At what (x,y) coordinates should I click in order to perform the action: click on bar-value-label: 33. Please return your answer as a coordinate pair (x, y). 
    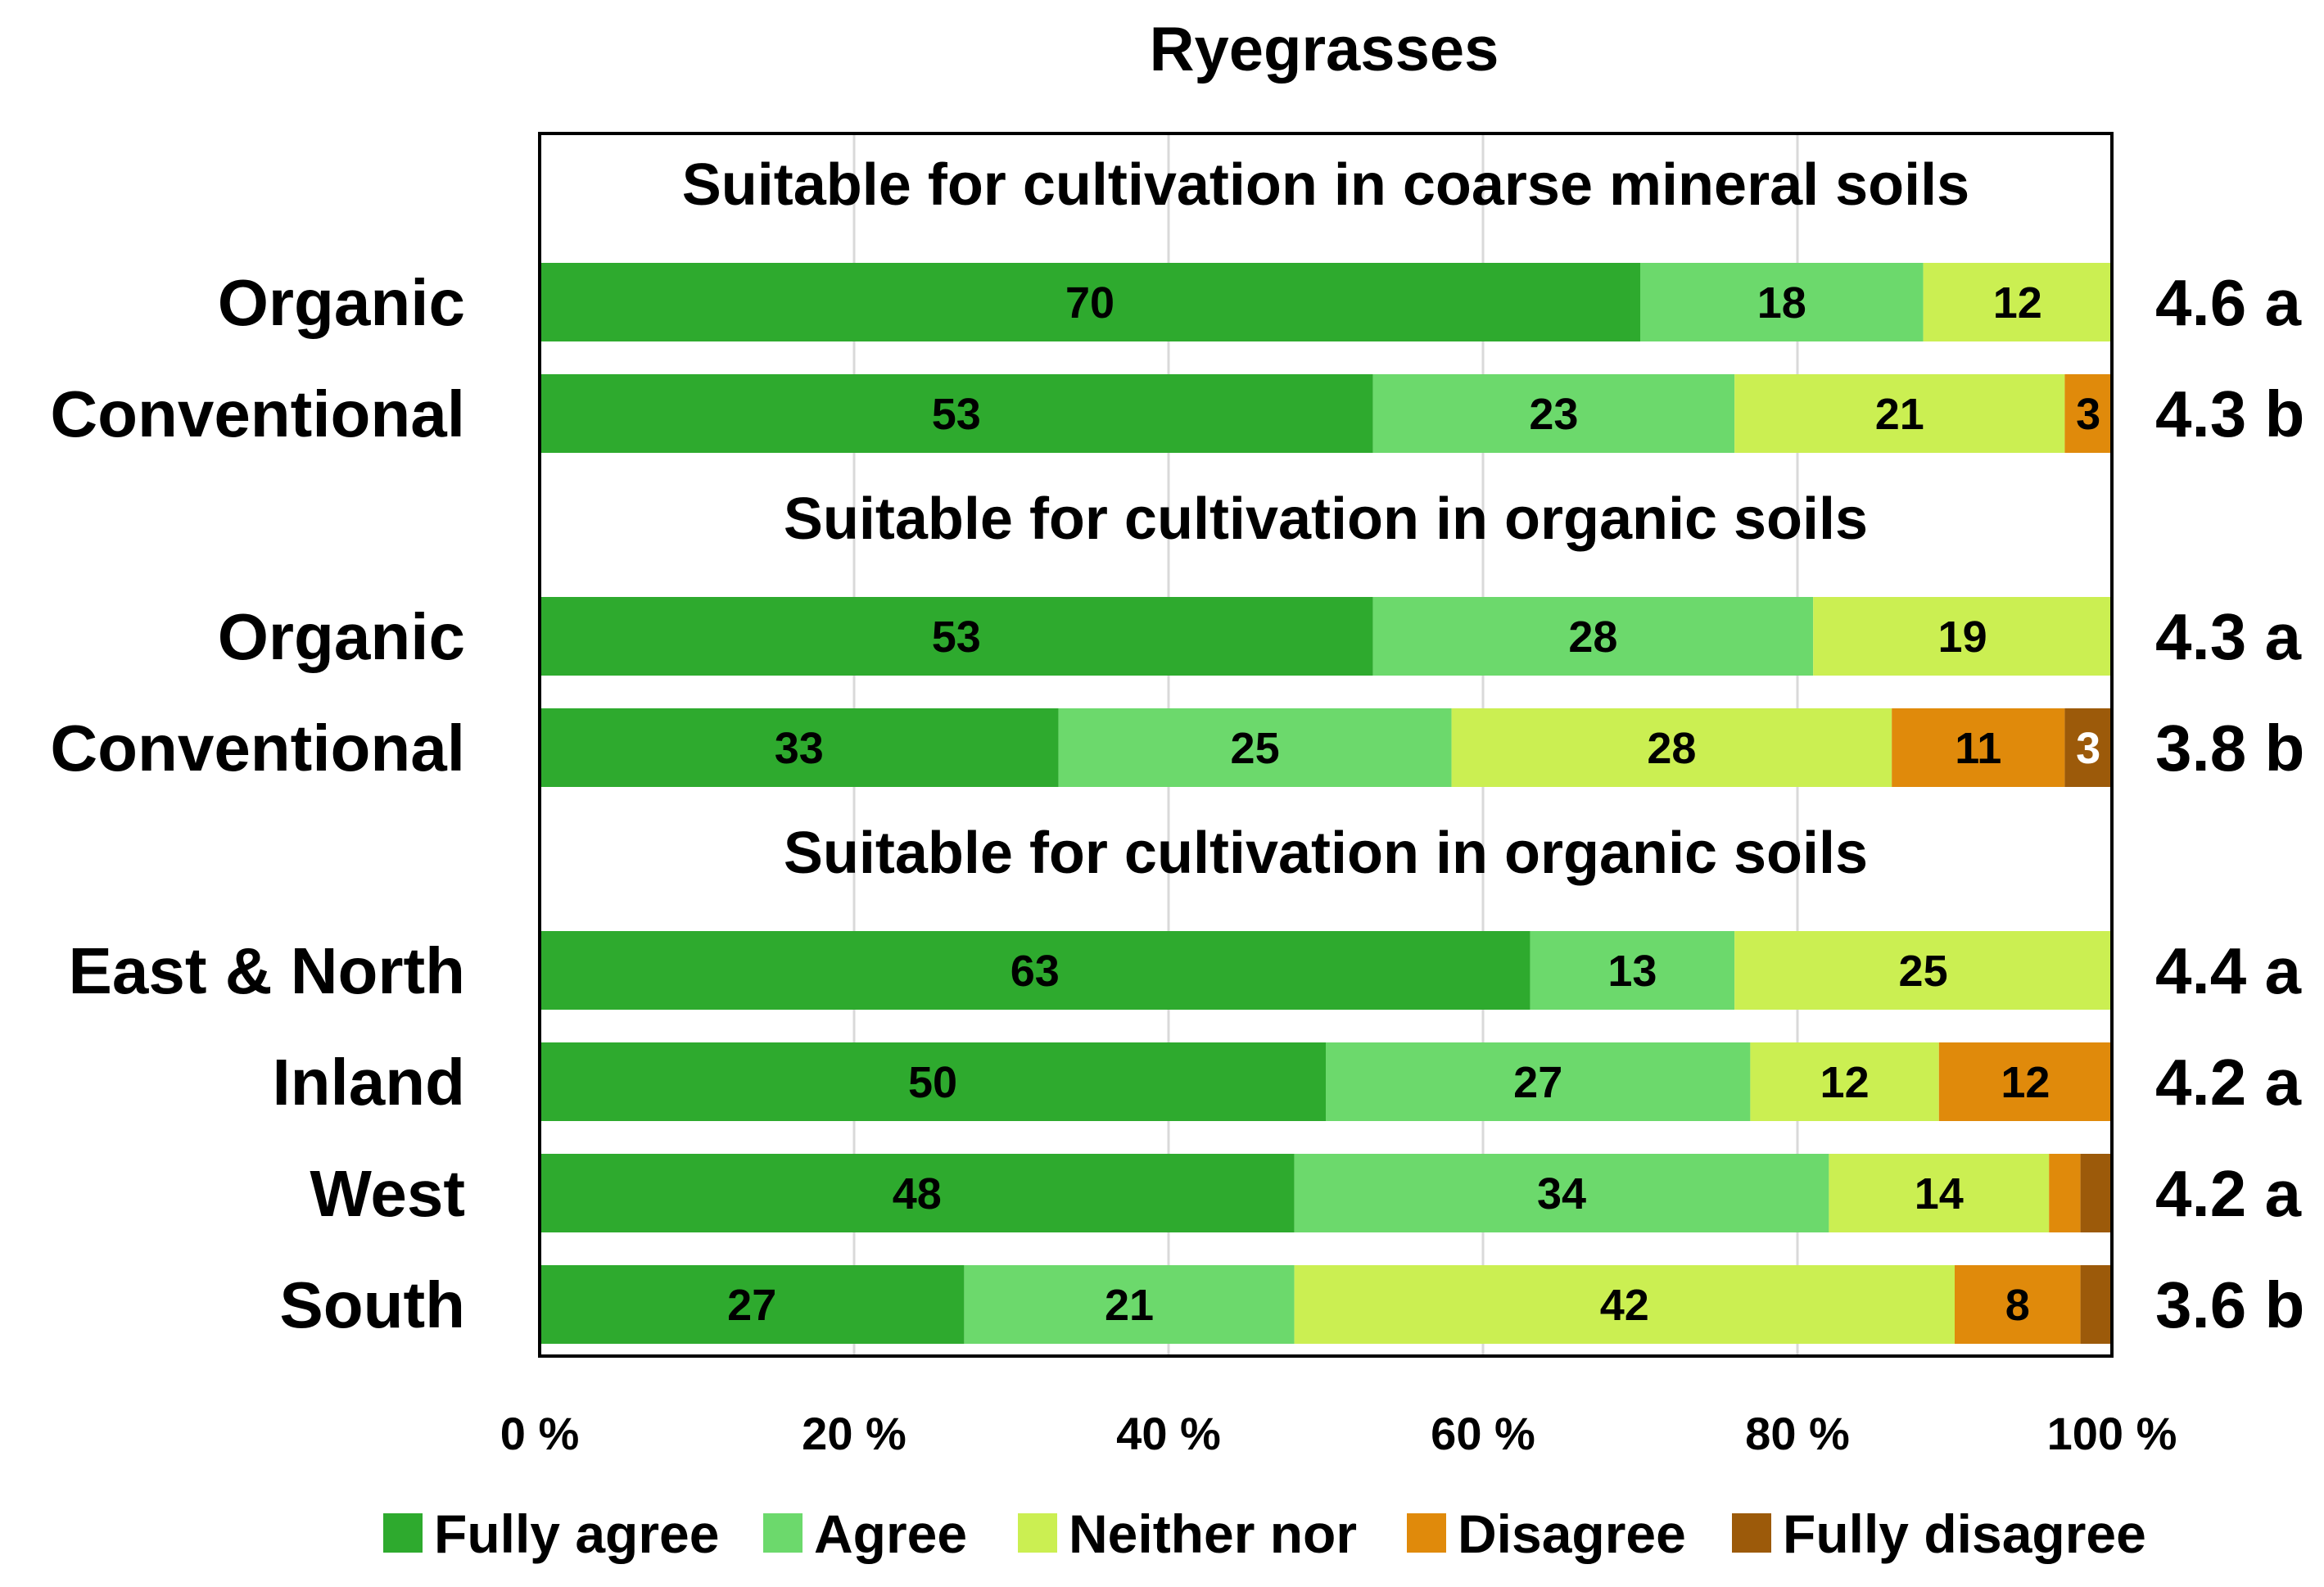
    Looking at the image, I should click on (799, 748).